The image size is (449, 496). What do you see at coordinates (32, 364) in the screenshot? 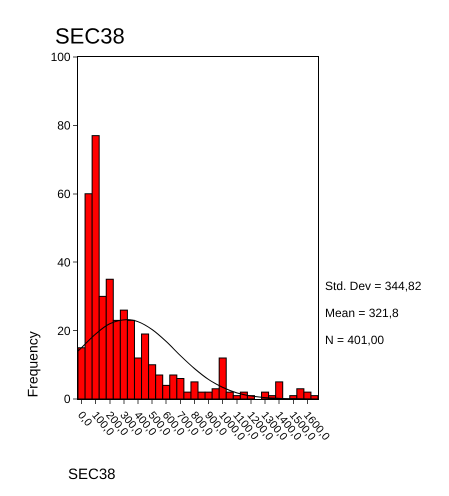
I see `y-axis-title: Frequency` at bounding box center [32, 364].